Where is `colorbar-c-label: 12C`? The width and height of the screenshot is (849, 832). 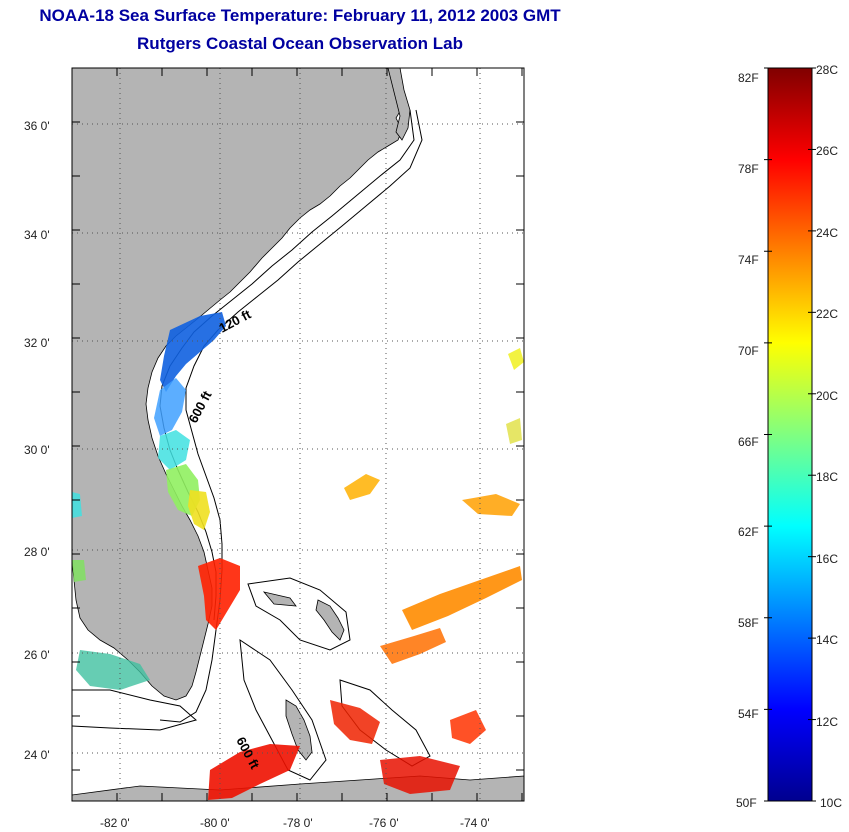
colorbar-c-label: 12C is located at coordinates (827, 722).